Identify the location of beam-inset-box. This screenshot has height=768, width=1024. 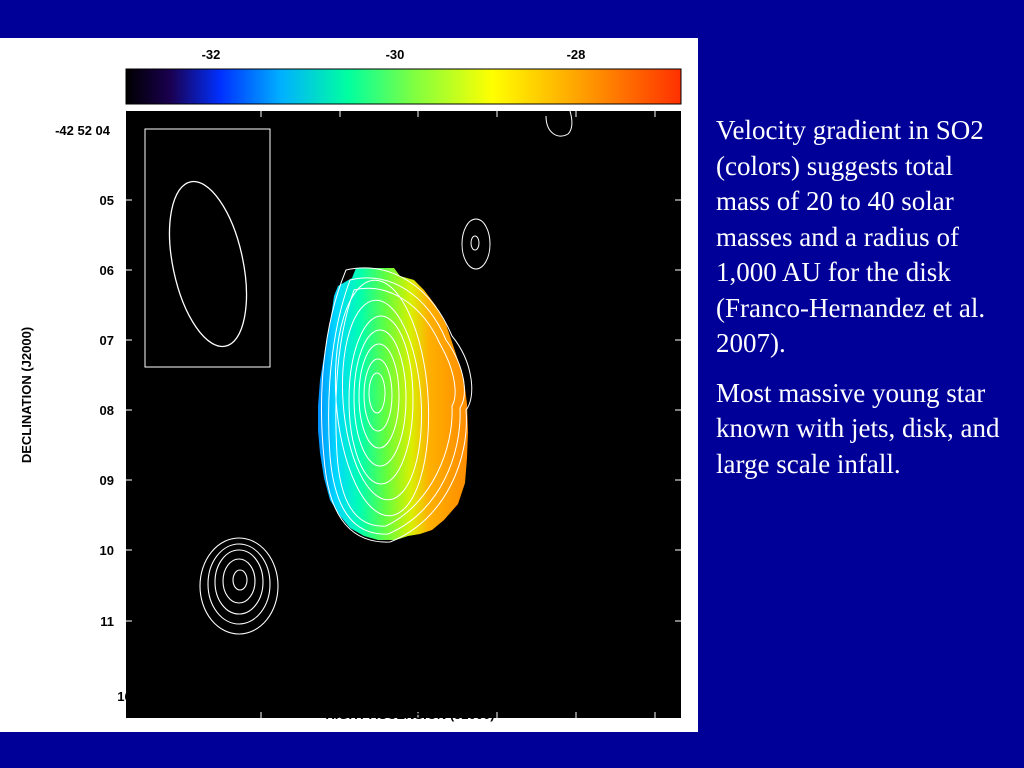
(207, 248).